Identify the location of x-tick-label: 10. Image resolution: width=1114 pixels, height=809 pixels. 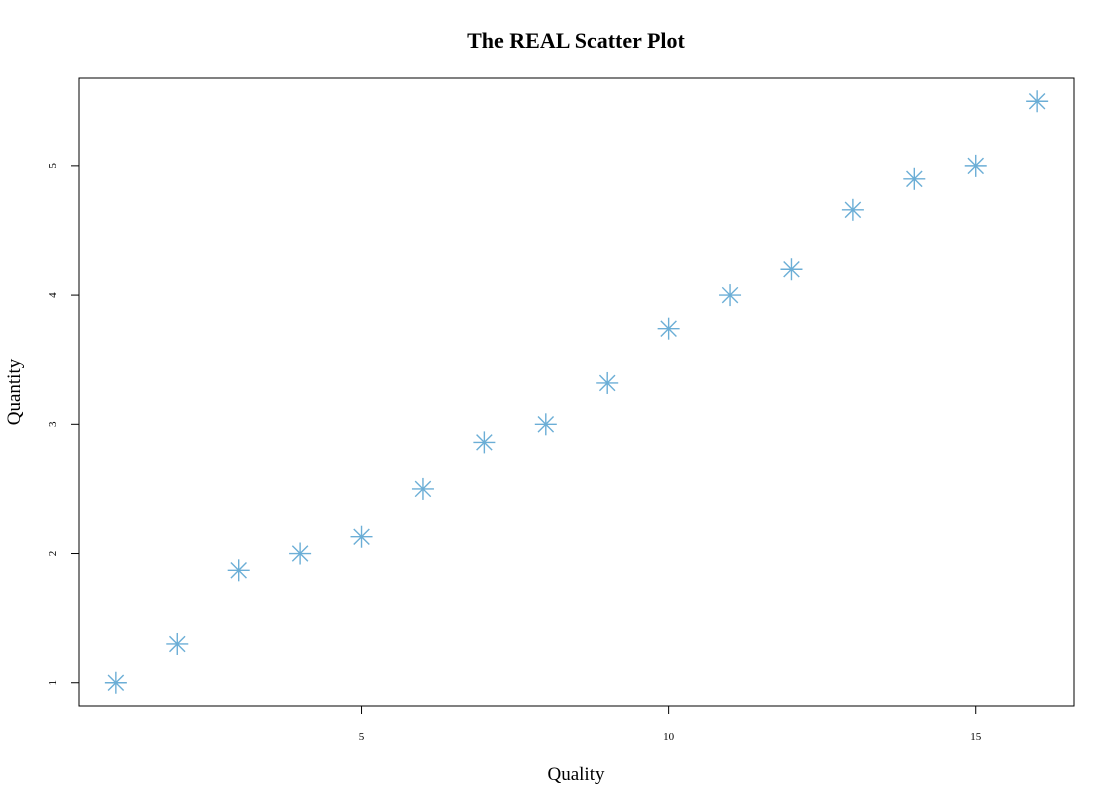
(669, 737).